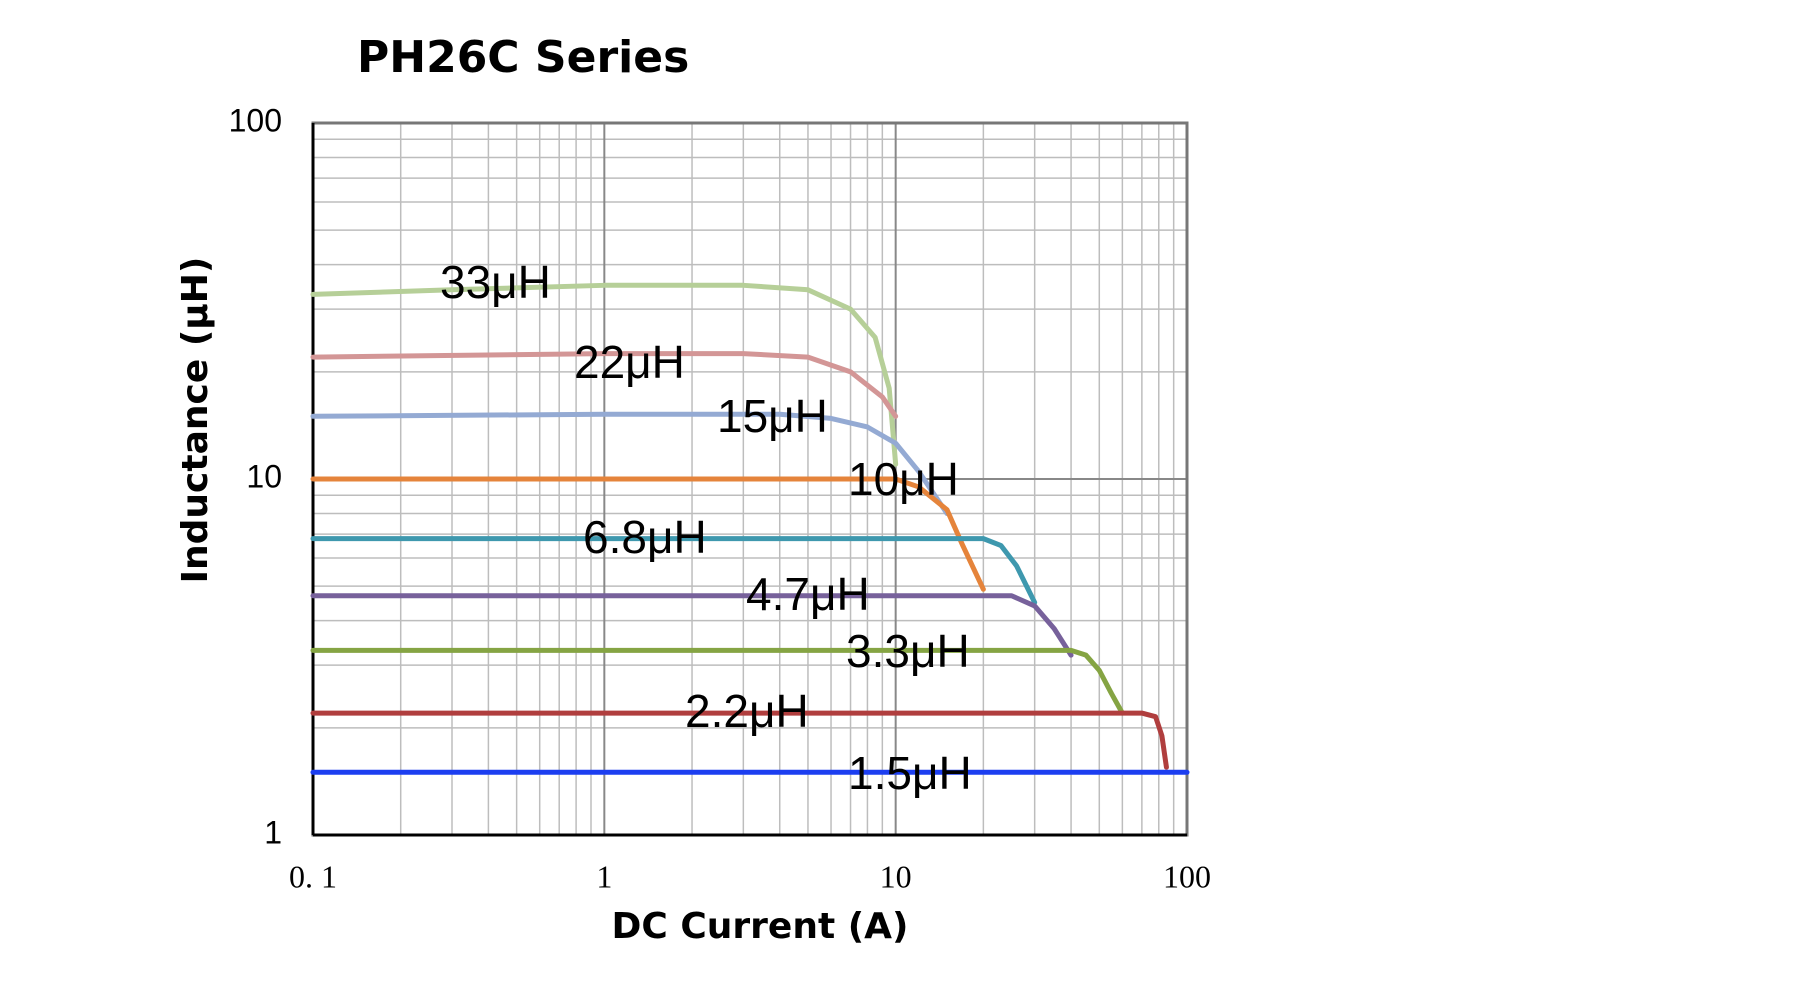  What do you see at coordinates (896, 876) in the screenshot?
I see `x-tick-label: 10` at bounding box center [896, 876].